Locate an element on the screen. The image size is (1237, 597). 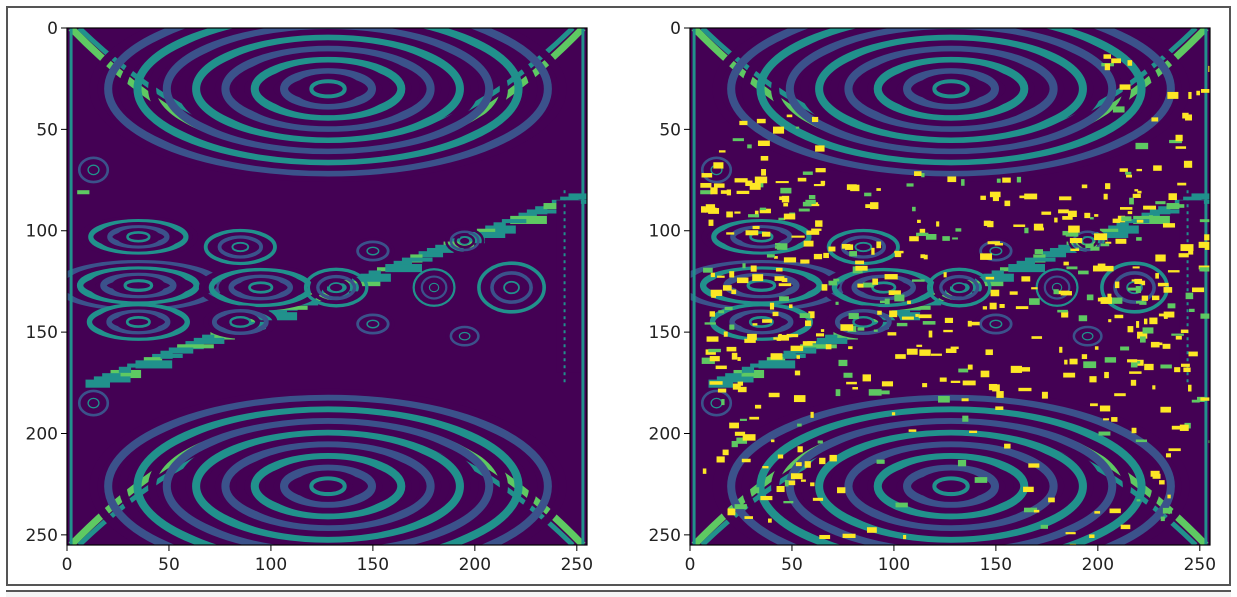
island-2-ring is located at coordinates (138, 322).